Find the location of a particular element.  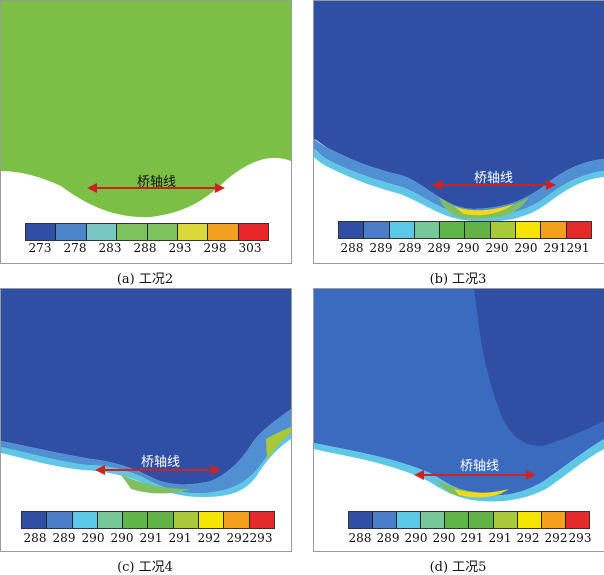

tick-label: 298 is located at coordinates (215, 248).